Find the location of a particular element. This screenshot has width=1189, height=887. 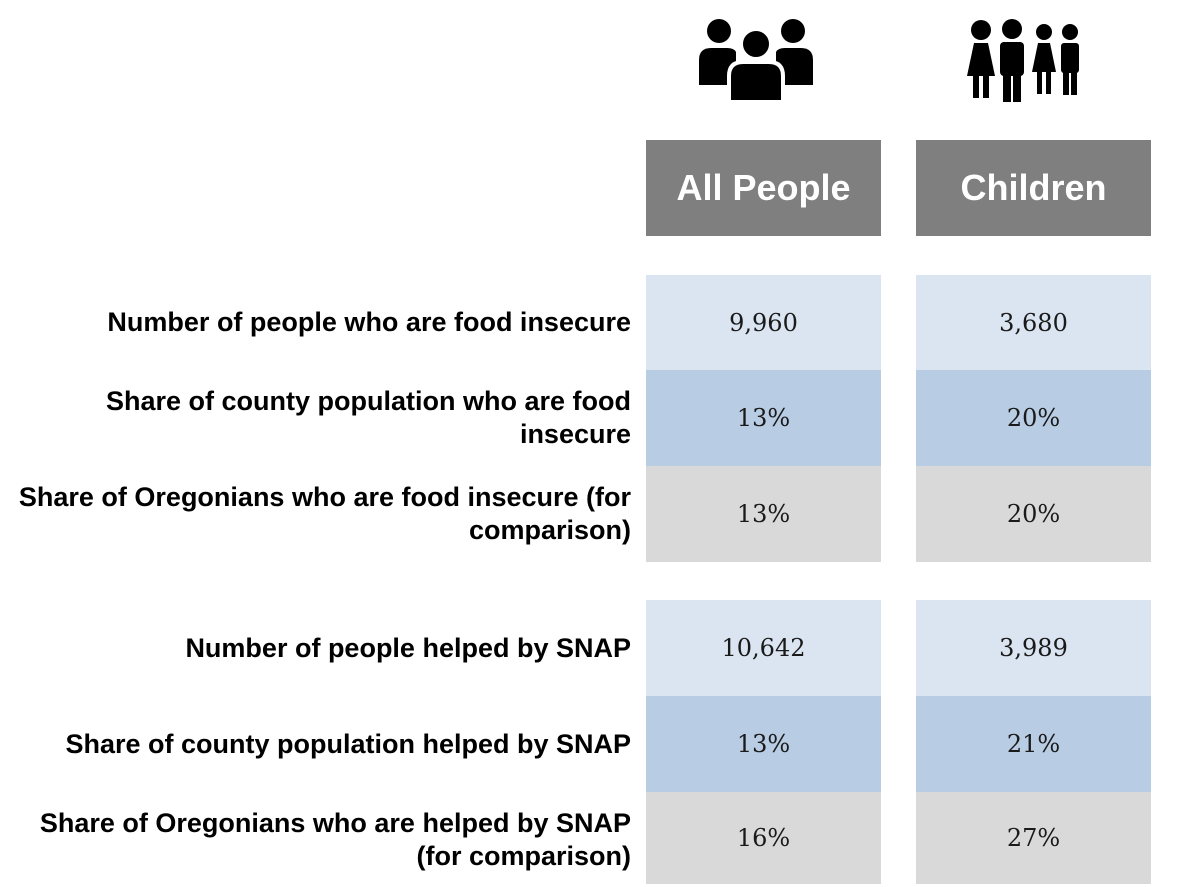

cell-children: 21% is located at coordinates (1033, 744).